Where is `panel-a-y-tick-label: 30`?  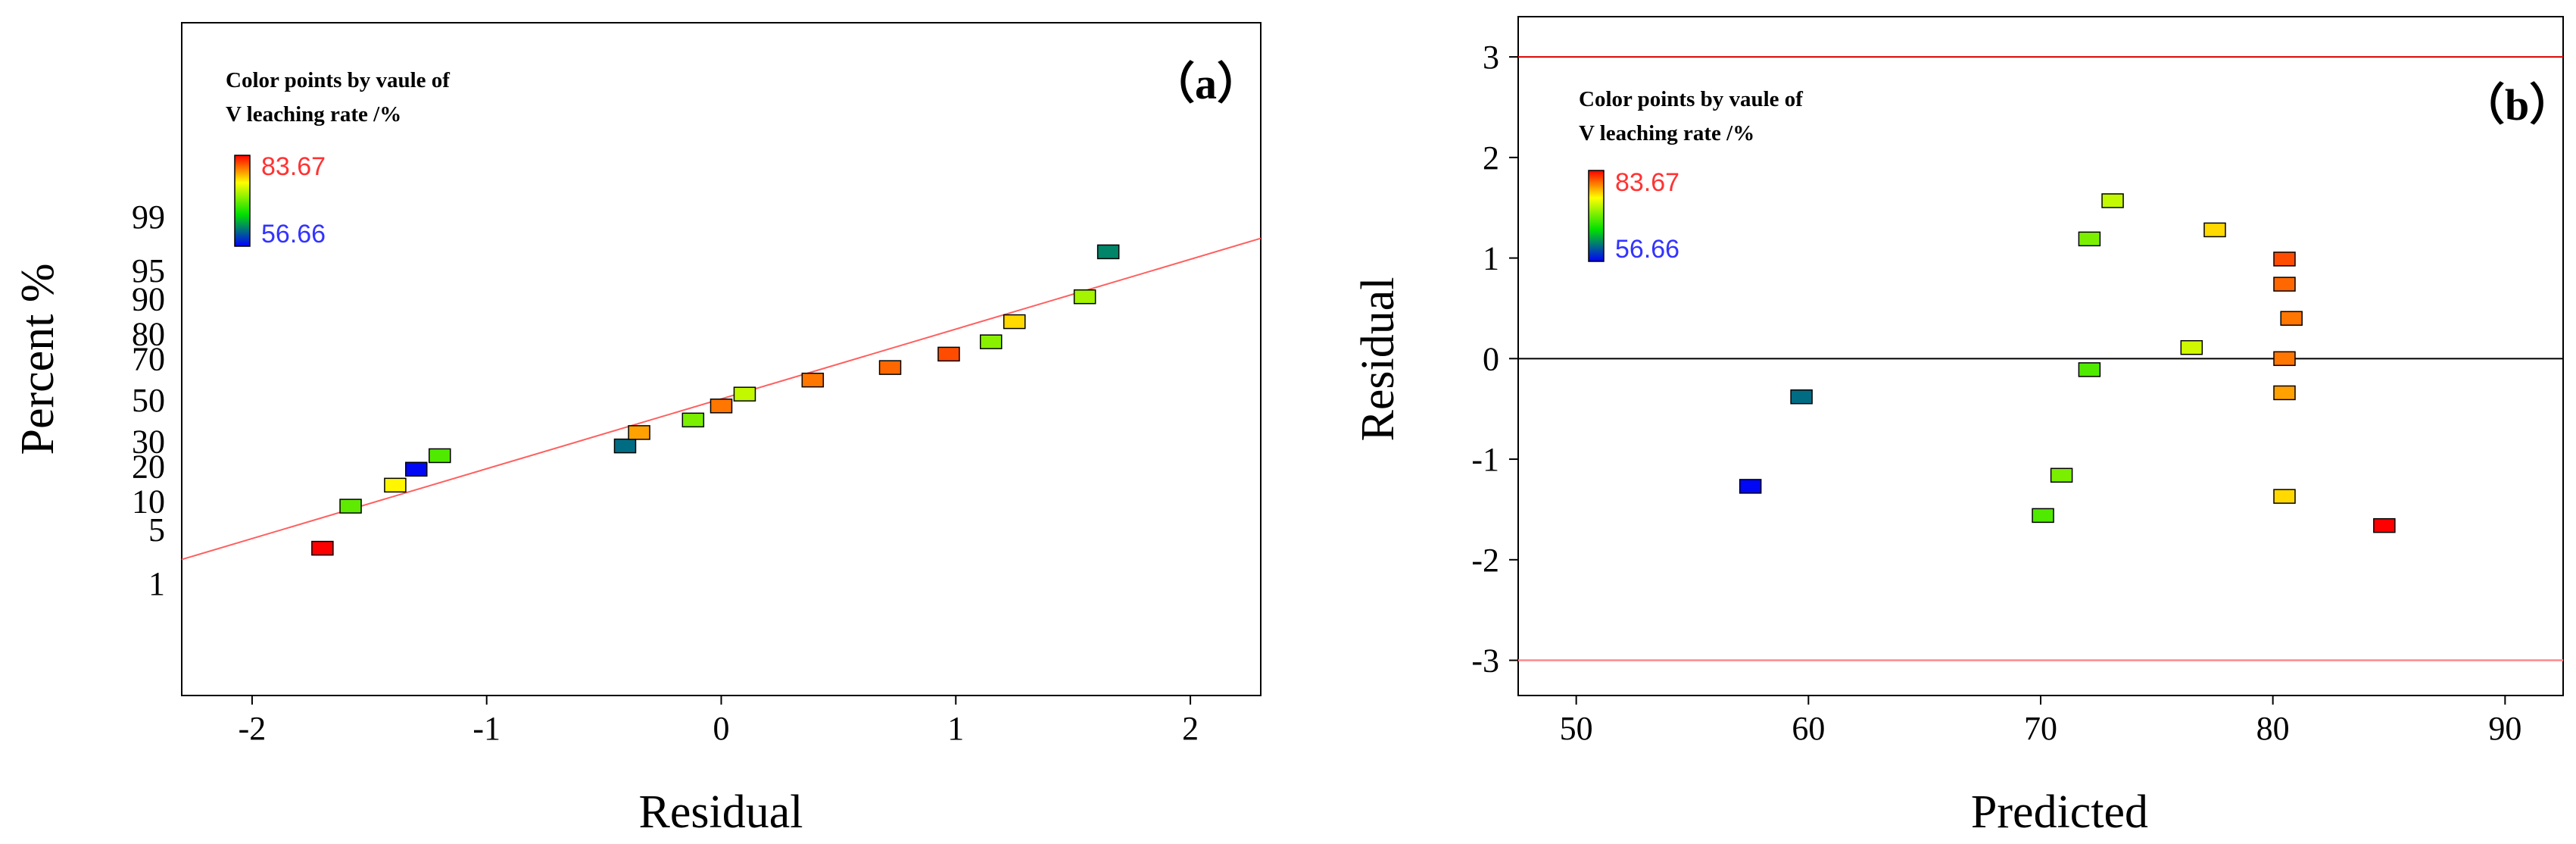
panel-a-y-tick-label: 30 is located at coordinates (148, 442).